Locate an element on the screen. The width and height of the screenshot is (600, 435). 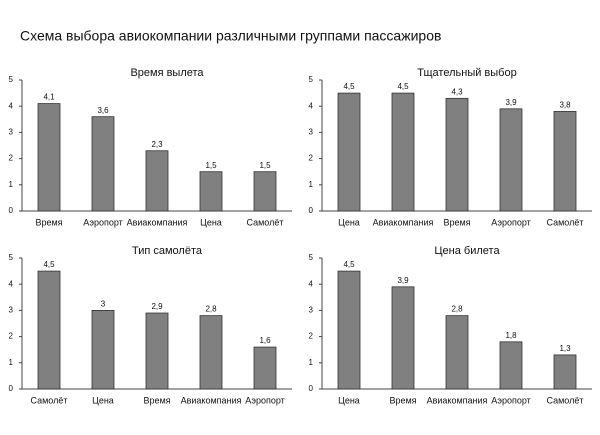
panel-title: Время вылета is located at coordinates (167, 73).